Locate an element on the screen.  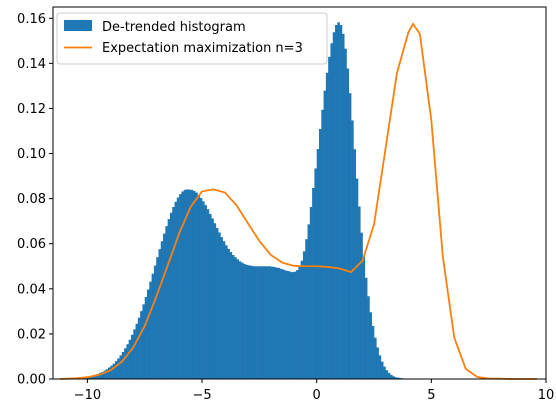
x-tick-label: −10 is located at coordinates (87, 395).